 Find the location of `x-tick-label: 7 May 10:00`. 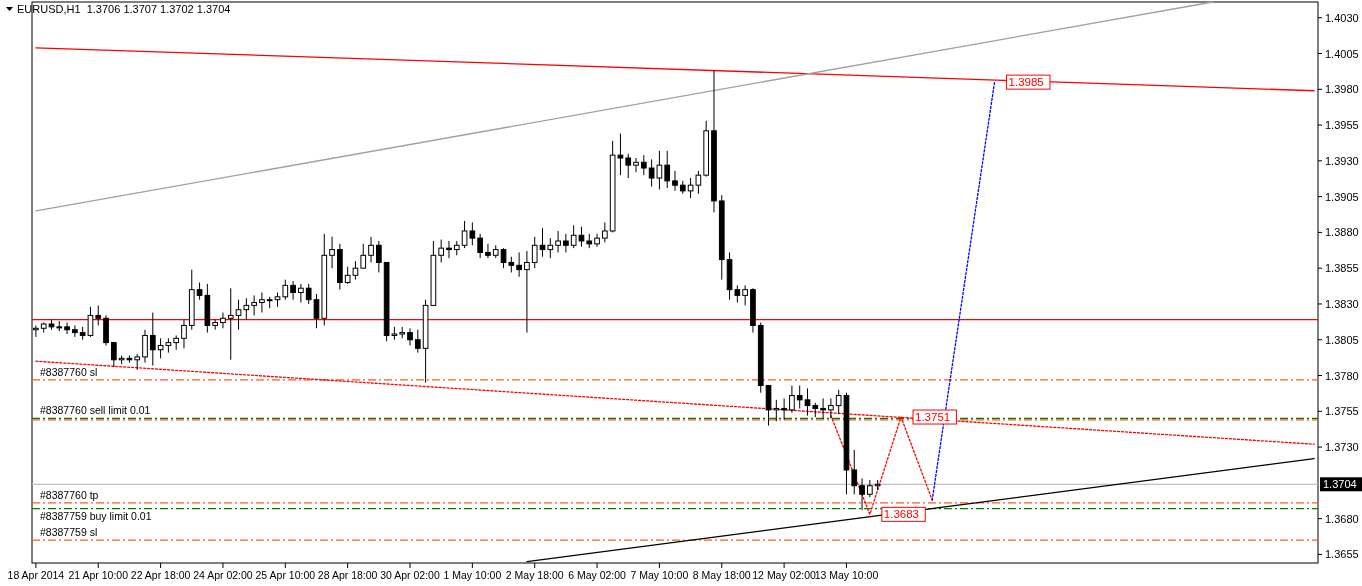

x-tick-label: 7 May 10:00 is located at coordinates (659, 575).